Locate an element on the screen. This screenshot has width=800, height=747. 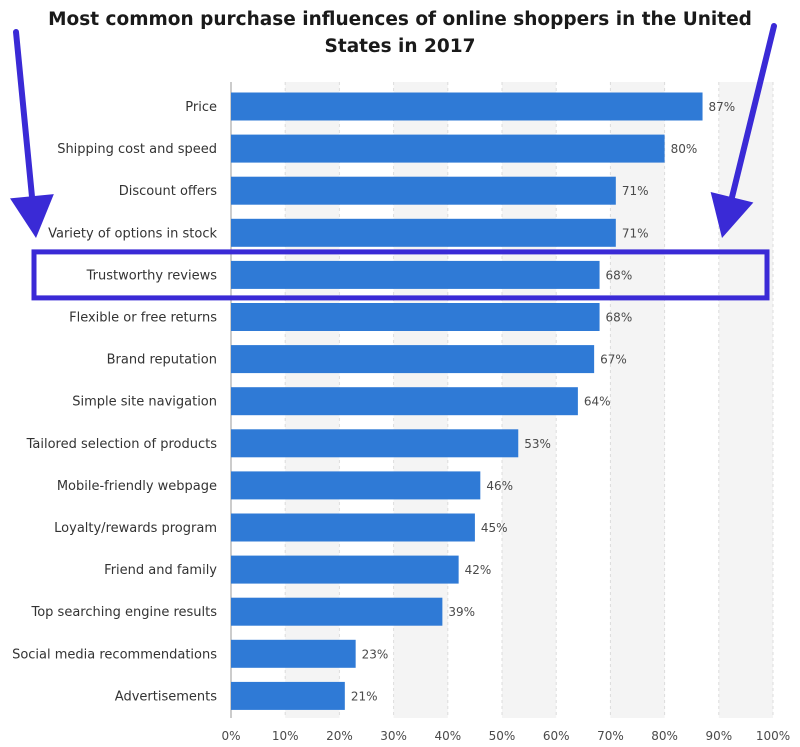
category-label: Social media recommendations is located at coordinates (114, 654).